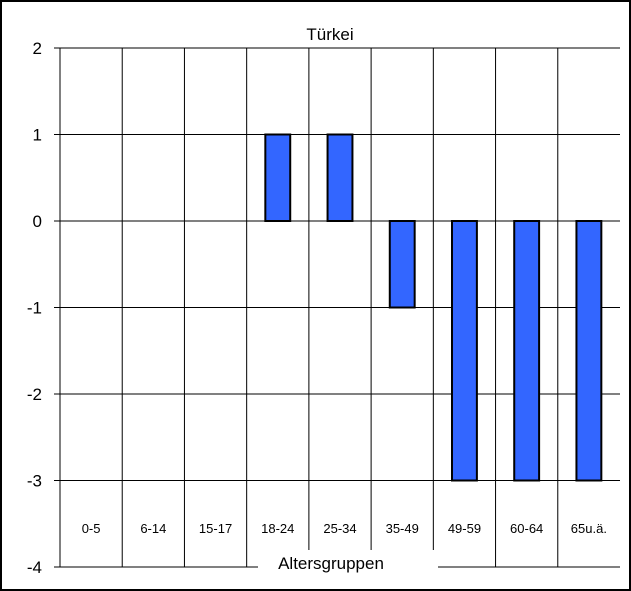  What do you see at coordinates (37, 135) in the screenshot?
I see `y-tick-label: 1` at bounding box center [37, 135].